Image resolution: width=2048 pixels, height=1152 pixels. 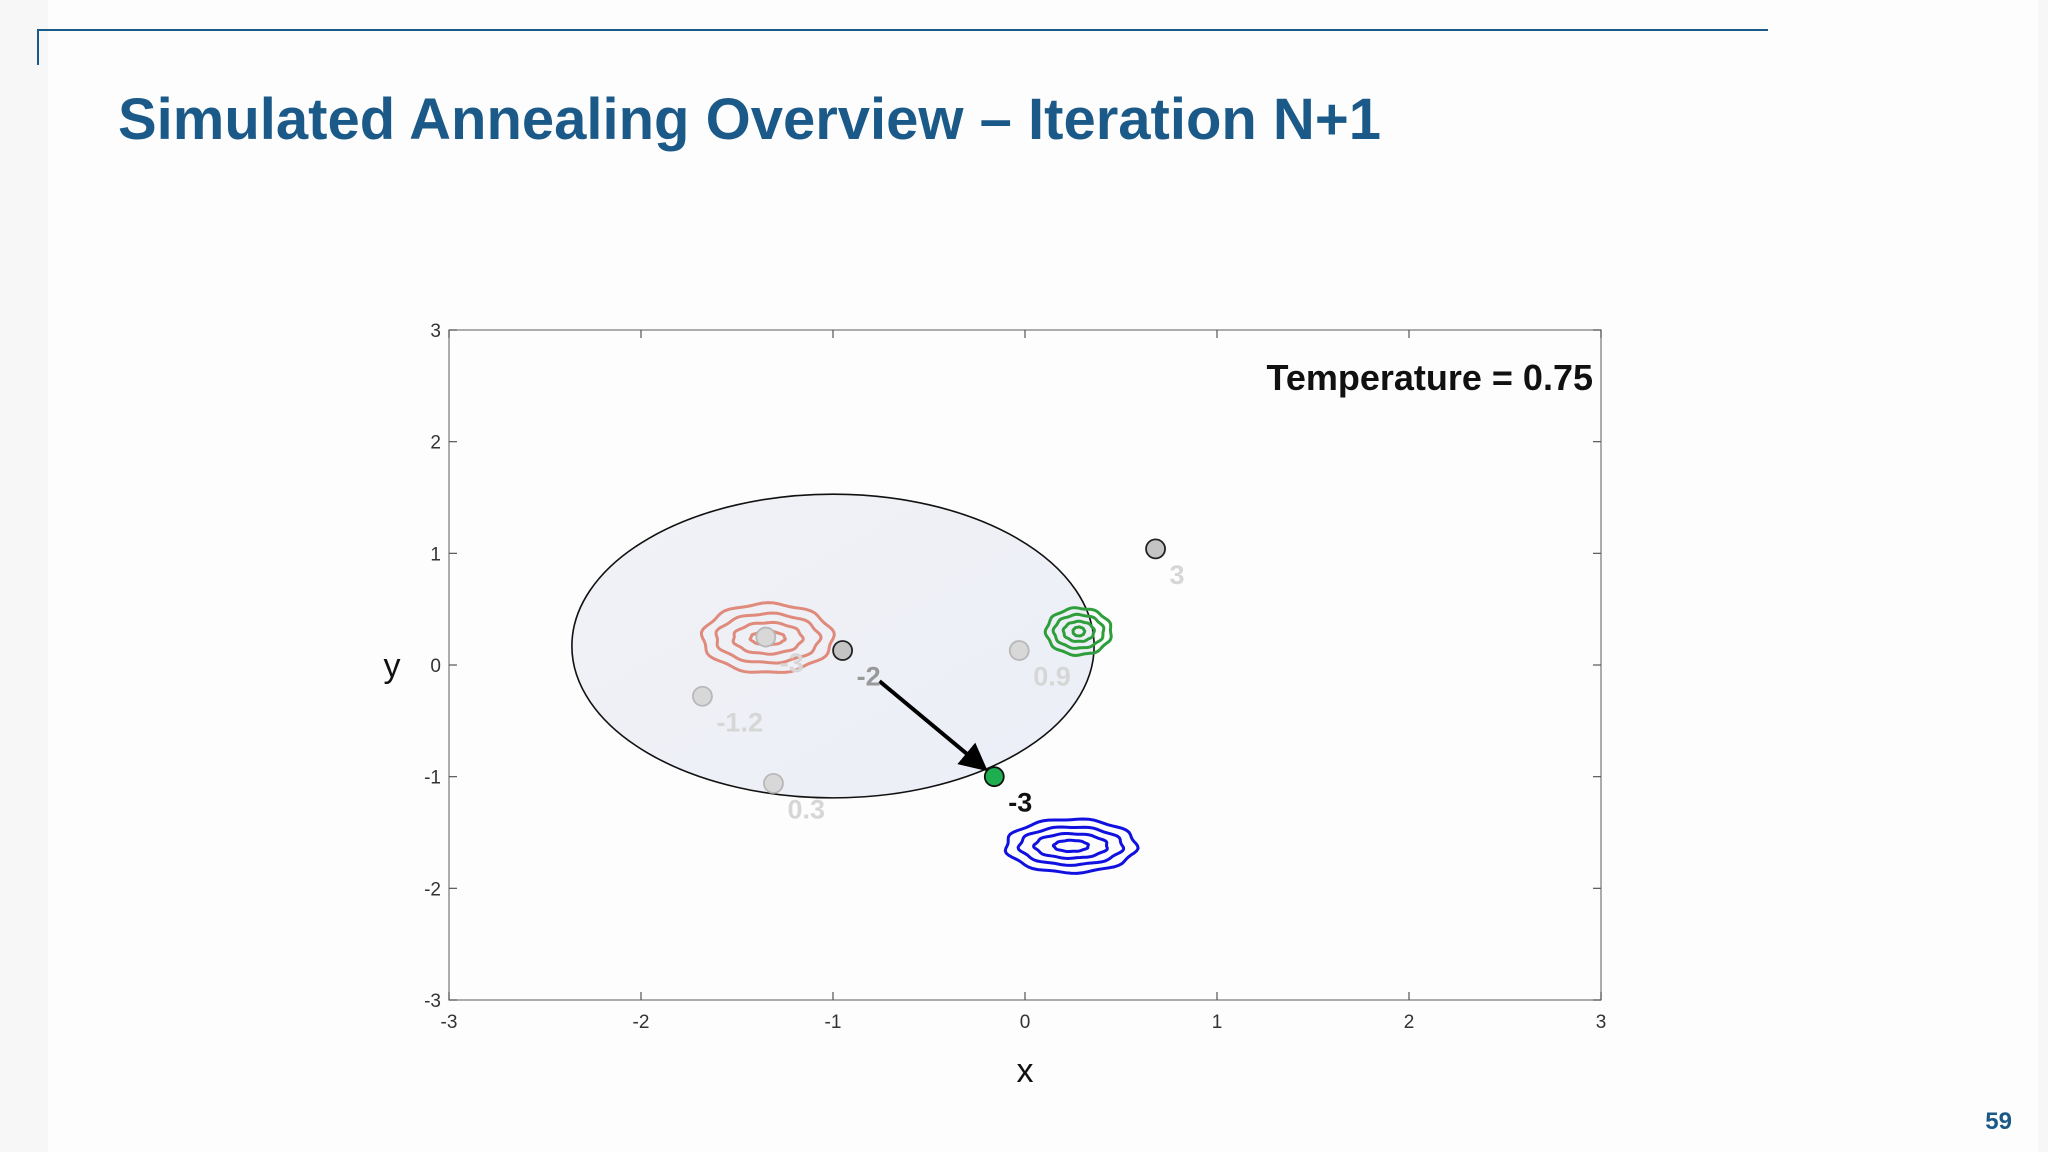 What do you see at coordinates (1177, 575) in the screenshot?
I see `point-label: 3` at bounding box center [1177, 575].